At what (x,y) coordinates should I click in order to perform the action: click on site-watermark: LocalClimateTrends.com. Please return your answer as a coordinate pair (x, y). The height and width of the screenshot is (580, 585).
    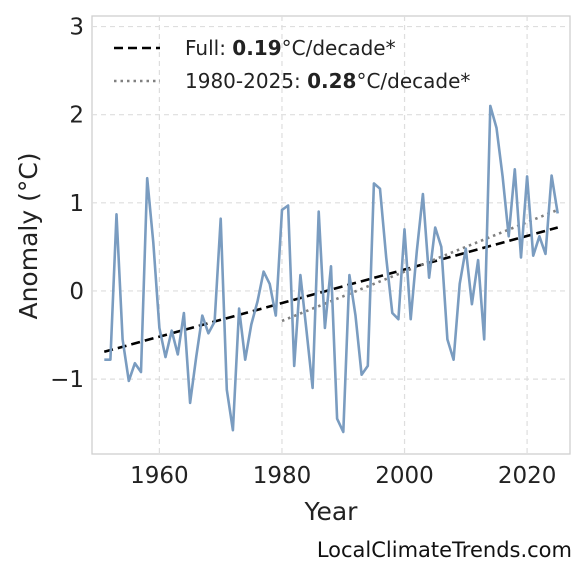
    Looking at the image, I should click on (444, 550).